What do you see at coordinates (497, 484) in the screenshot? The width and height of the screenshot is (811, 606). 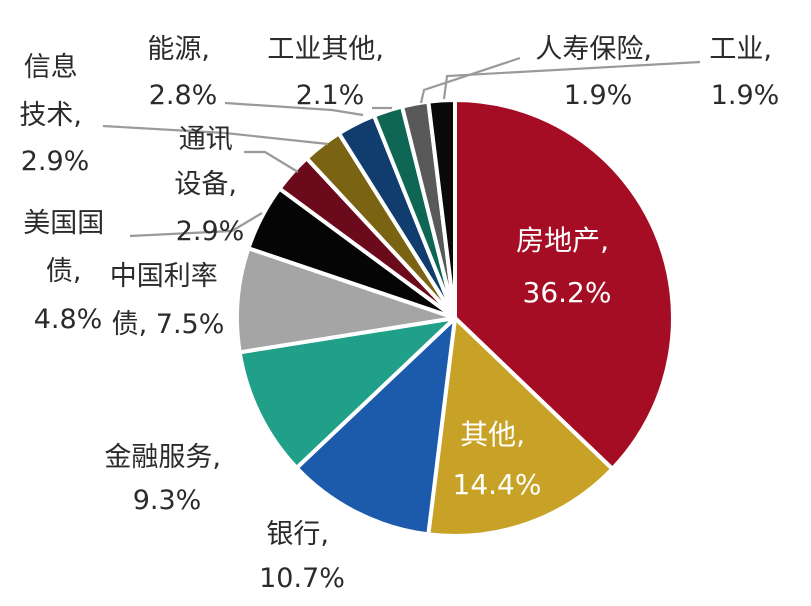 I see `label-other-value: 14.4%` at bounding box center [497, 484].